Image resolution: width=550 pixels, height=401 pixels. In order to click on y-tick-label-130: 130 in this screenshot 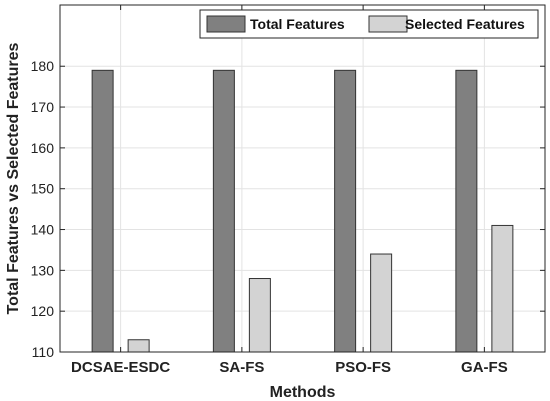, I will do `click(43, 270)`.